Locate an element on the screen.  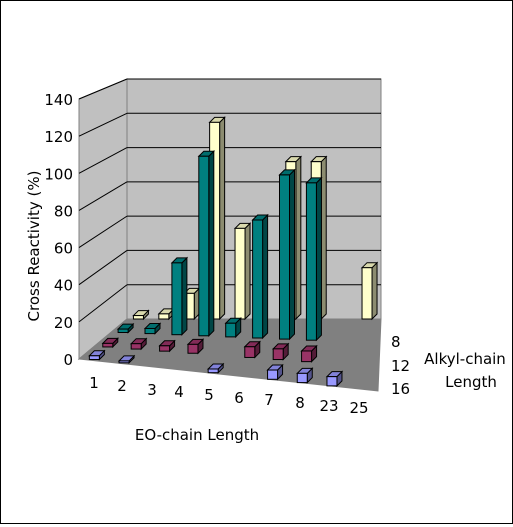
alkyl-tick-label: 16 is located at coordinates (400, 389).